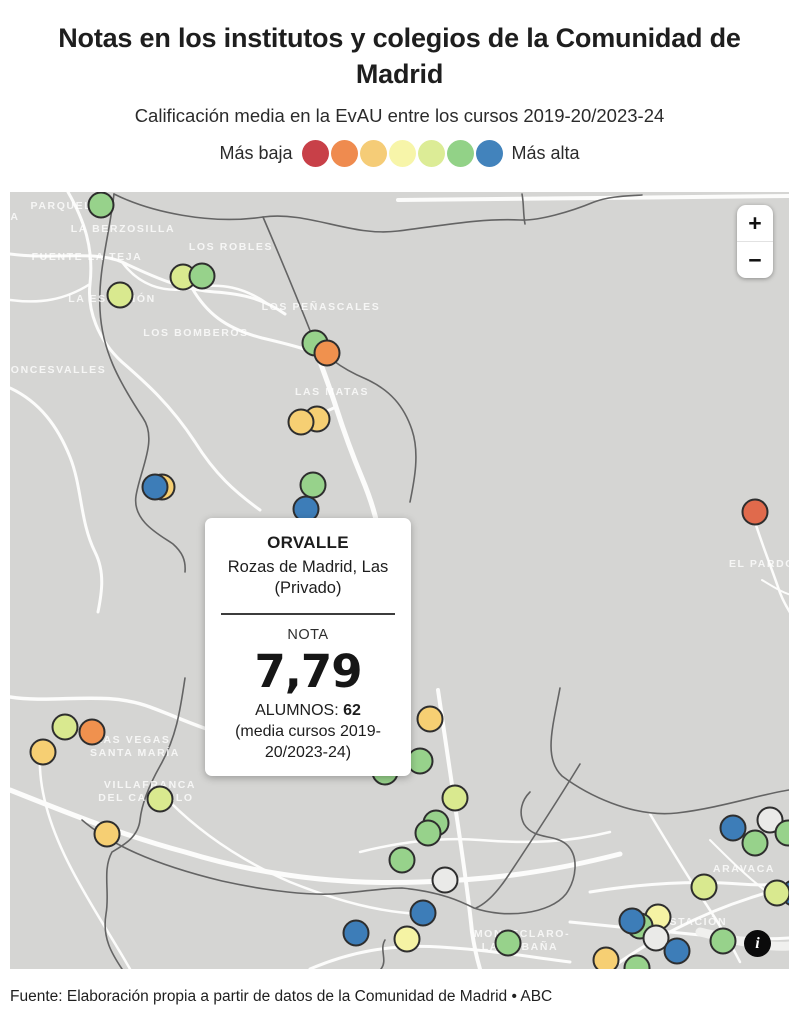 The width and height of the screenshot is (799, 1024). I want to click on tooltip-location: Rozas de Madrid, Las, so click(308, 567).